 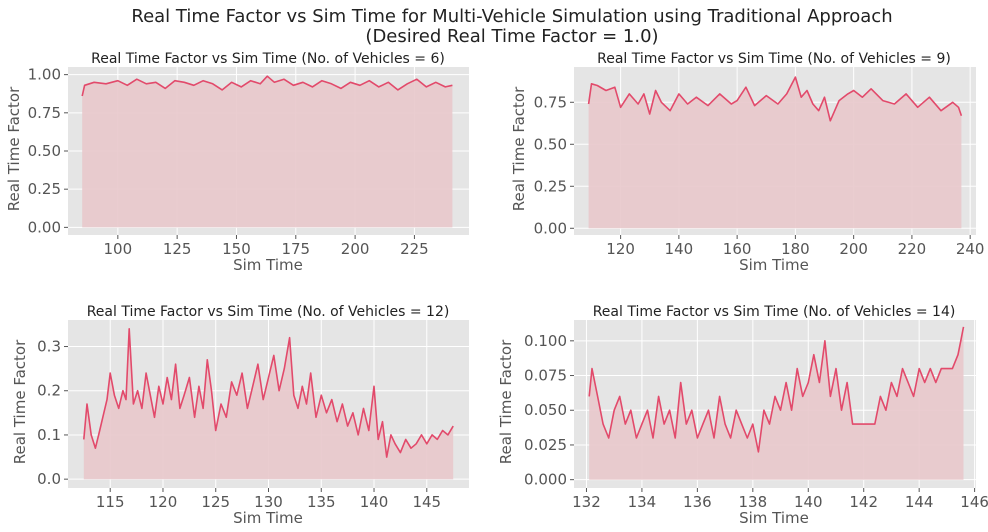 I want to click on y-tick-label: 0.075, so click(x=545, y=376).